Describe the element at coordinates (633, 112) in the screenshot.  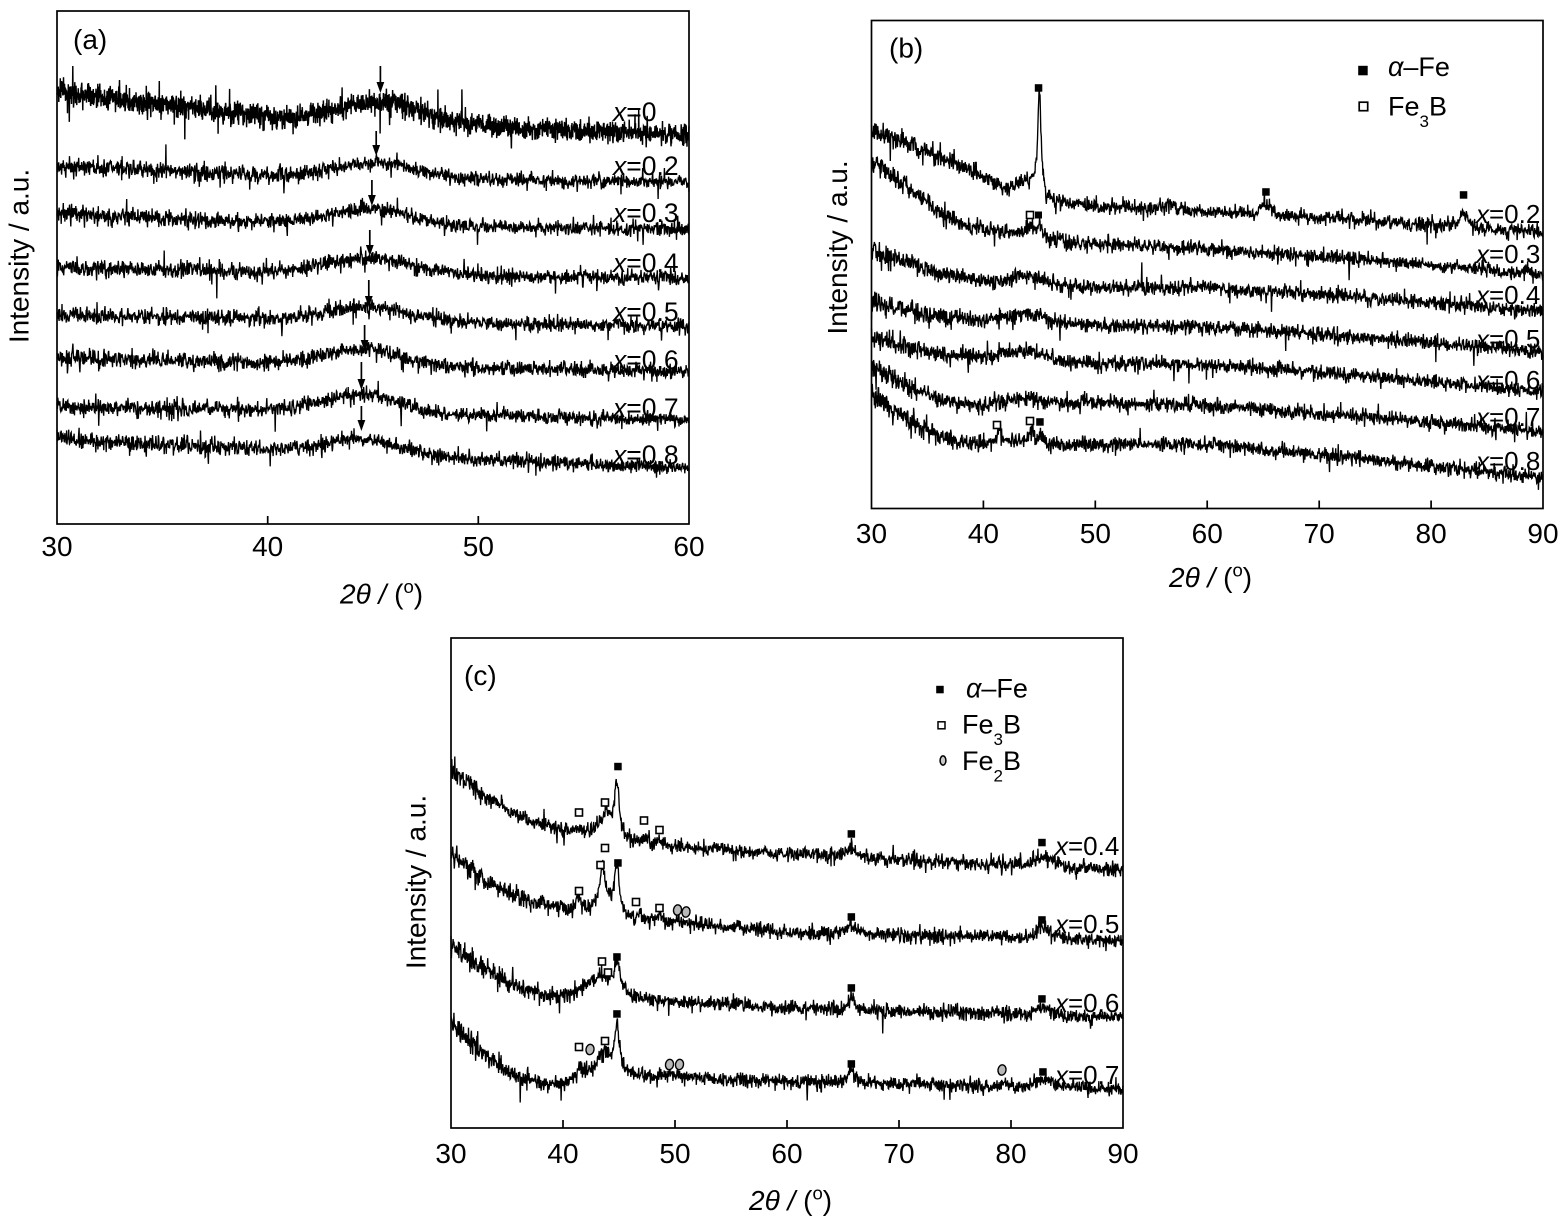
I see `svg-text: x=0` at that location.